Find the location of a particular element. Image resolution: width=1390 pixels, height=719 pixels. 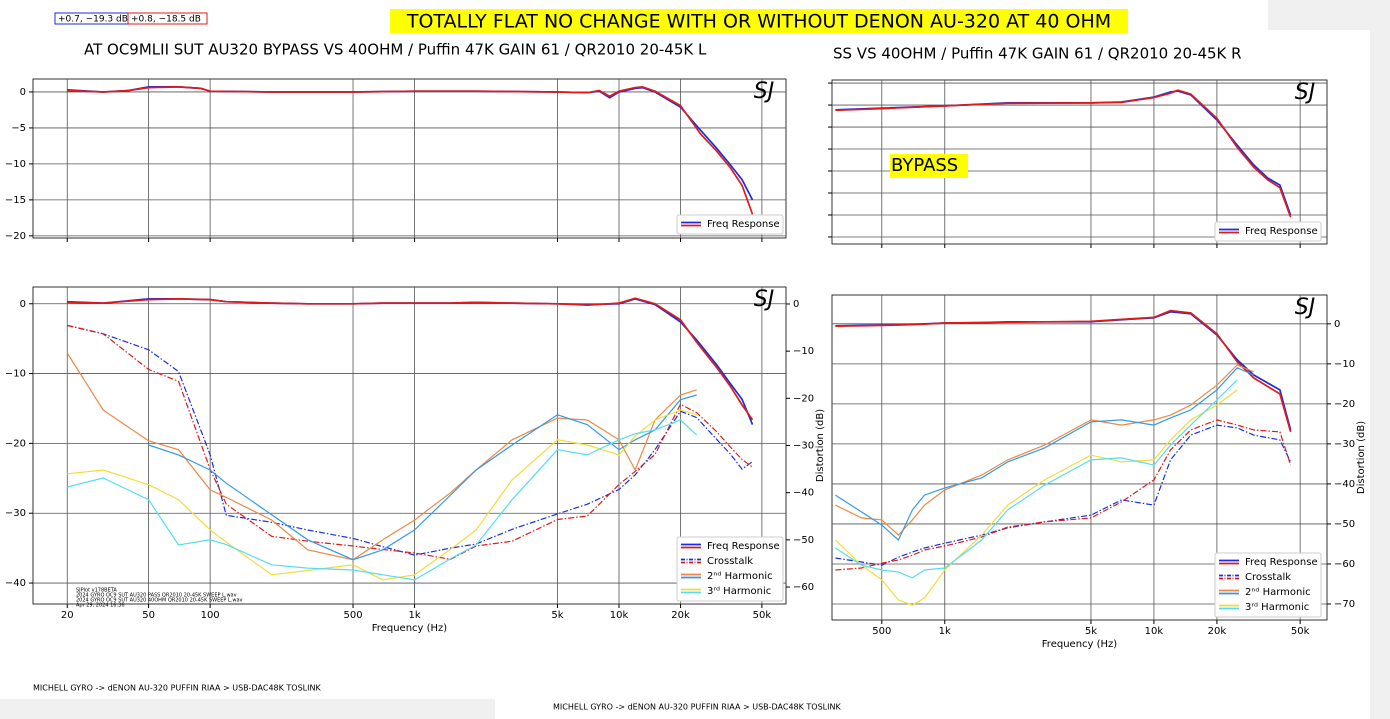

readout-box is located at coordinates (167, 18).